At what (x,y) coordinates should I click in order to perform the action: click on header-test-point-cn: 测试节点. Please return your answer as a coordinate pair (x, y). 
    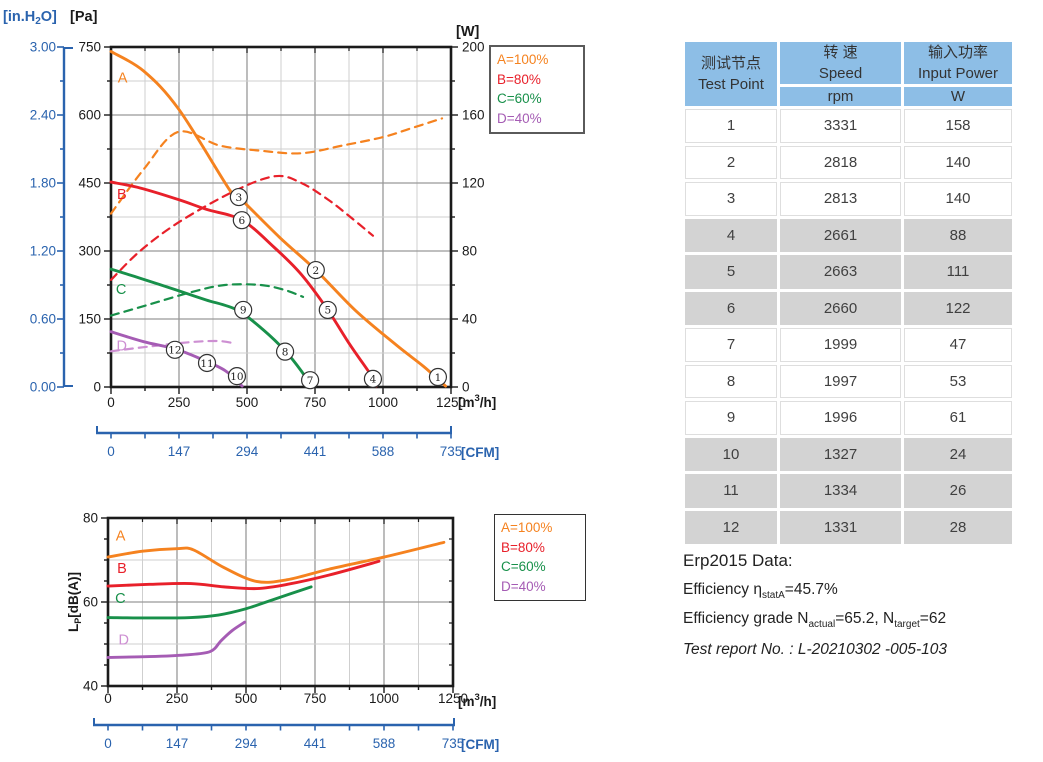
    Looking at the image, I should click on (730, 63).